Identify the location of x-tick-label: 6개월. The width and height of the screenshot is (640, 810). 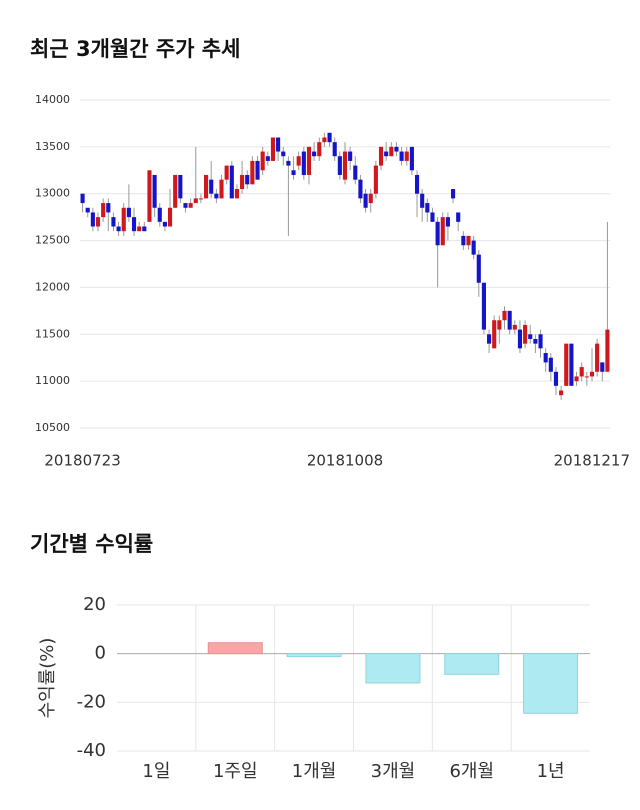
(471, 771).